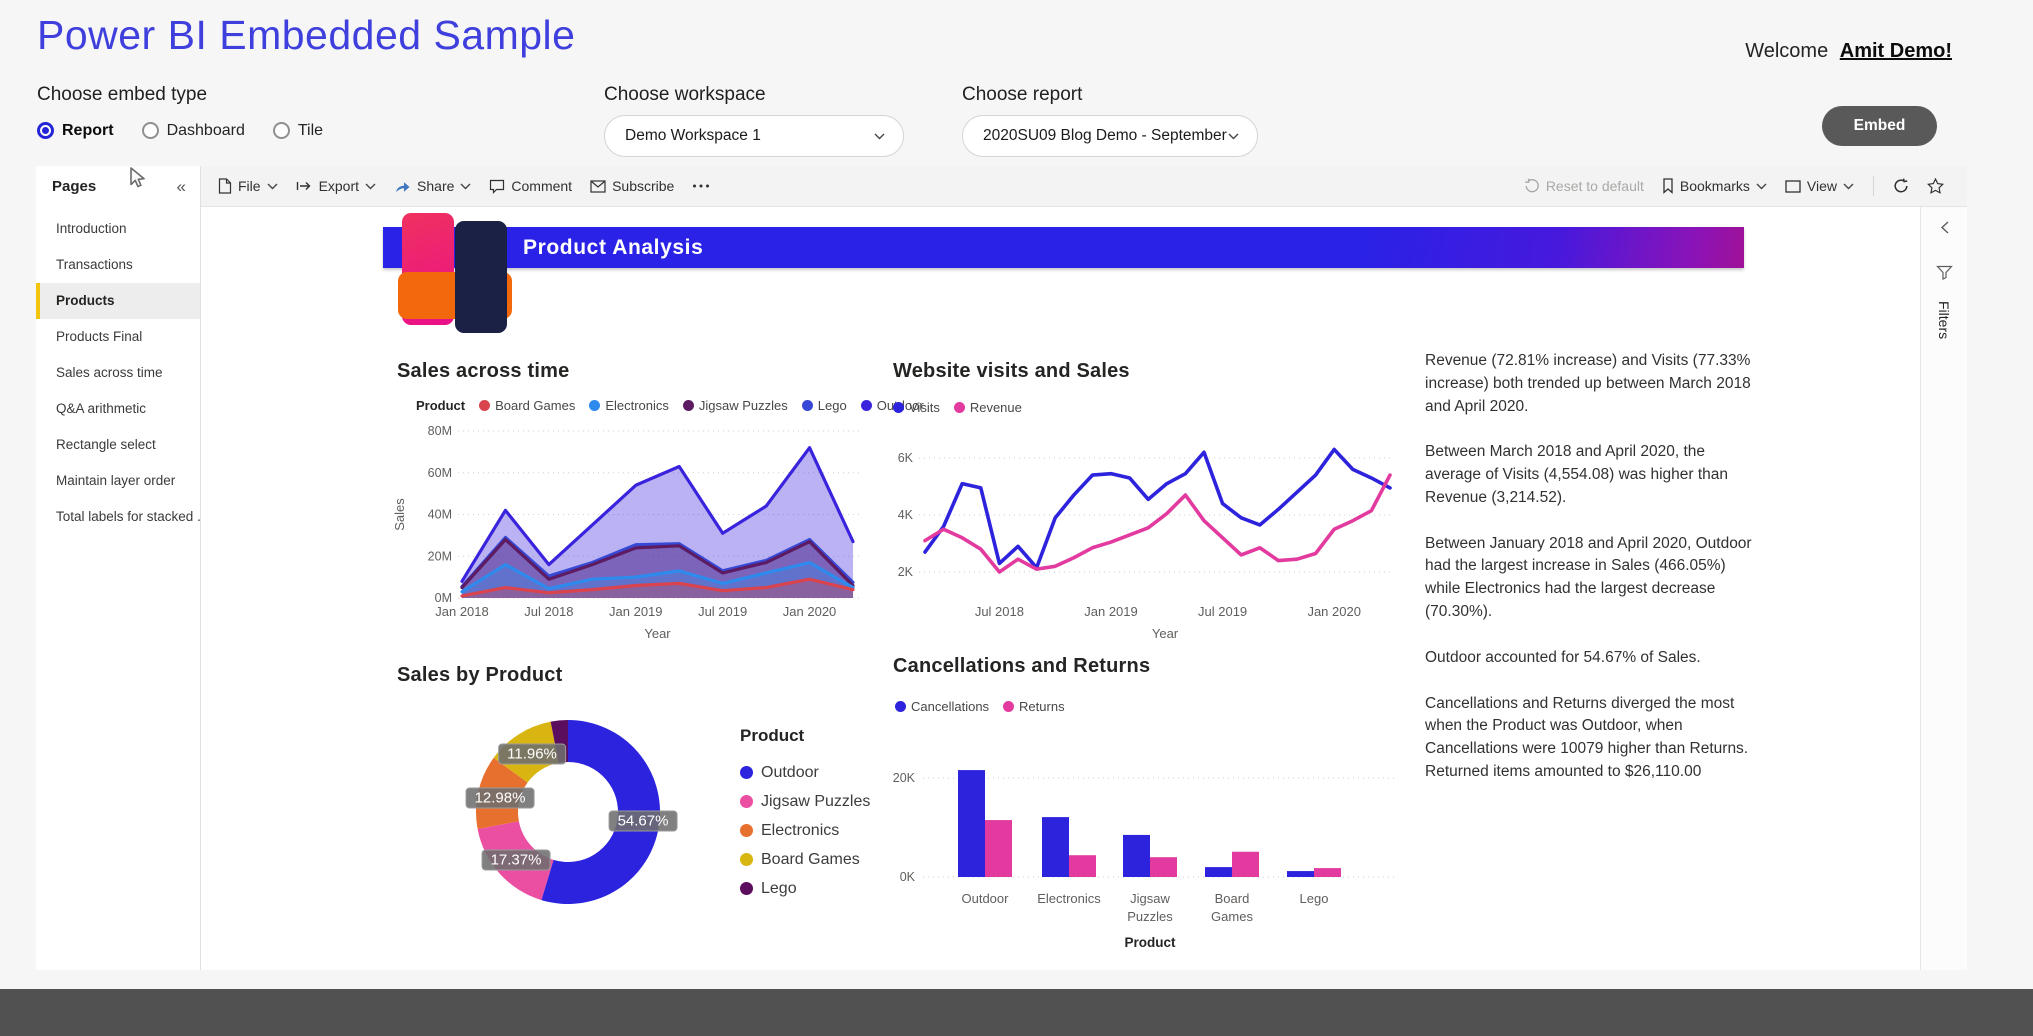 The height and width of the screenshot is (1036, 2033). Describe the element at coordinates (1944, 230) in the screenshot. I see `chevron-left-icon` at that location.